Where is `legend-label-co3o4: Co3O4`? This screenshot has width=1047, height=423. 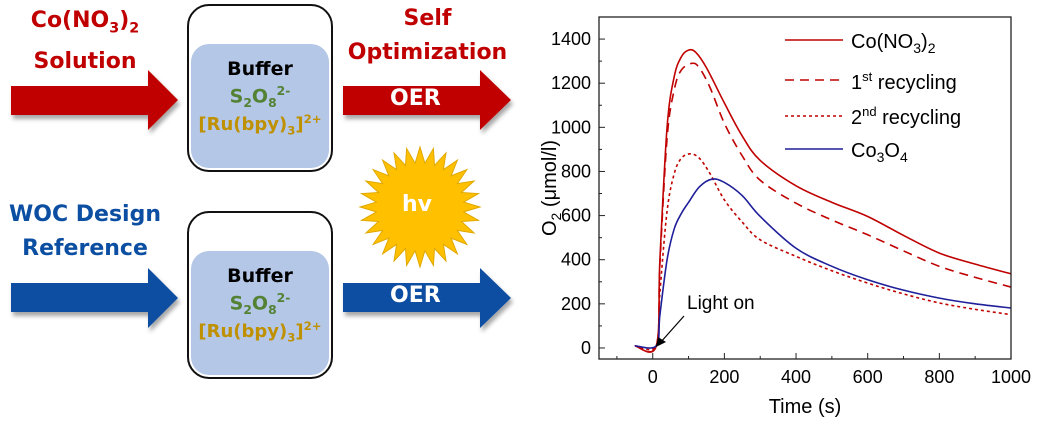
legend-label-co3o4: Co3O4 is located at coordinates (879, 152).